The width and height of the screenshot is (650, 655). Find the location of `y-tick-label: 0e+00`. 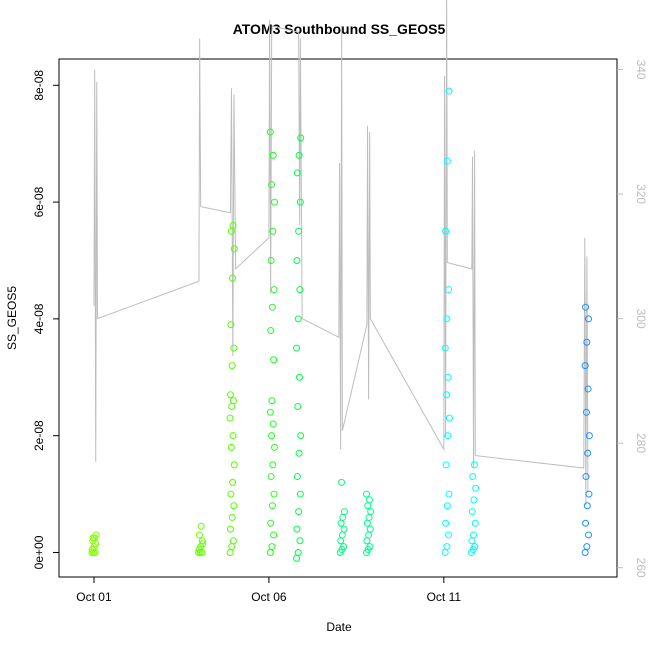

y-tick-label: 0e+00 is located at coordinates (39, 552).